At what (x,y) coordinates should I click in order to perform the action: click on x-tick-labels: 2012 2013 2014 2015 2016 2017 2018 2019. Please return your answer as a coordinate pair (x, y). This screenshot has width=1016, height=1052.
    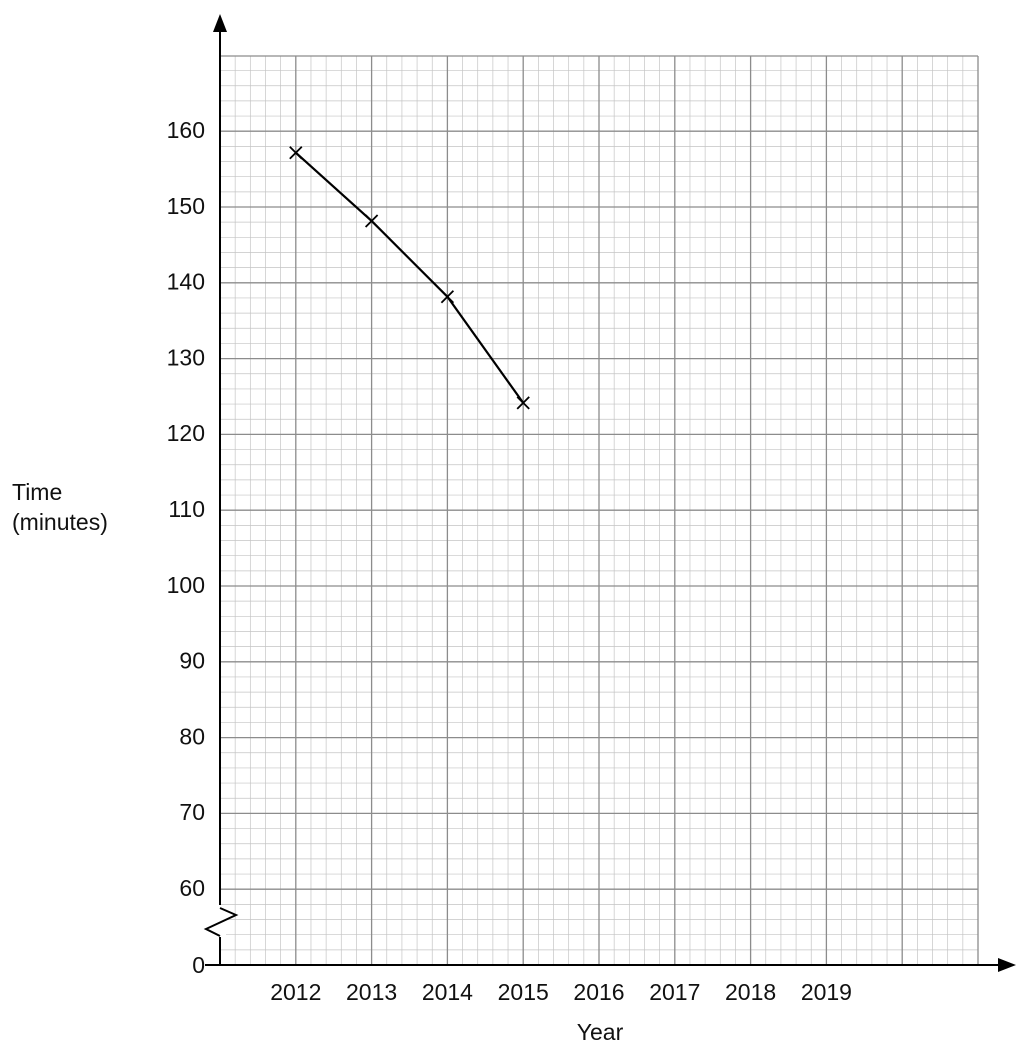
    Looking at the image, I should click on (561, 992).